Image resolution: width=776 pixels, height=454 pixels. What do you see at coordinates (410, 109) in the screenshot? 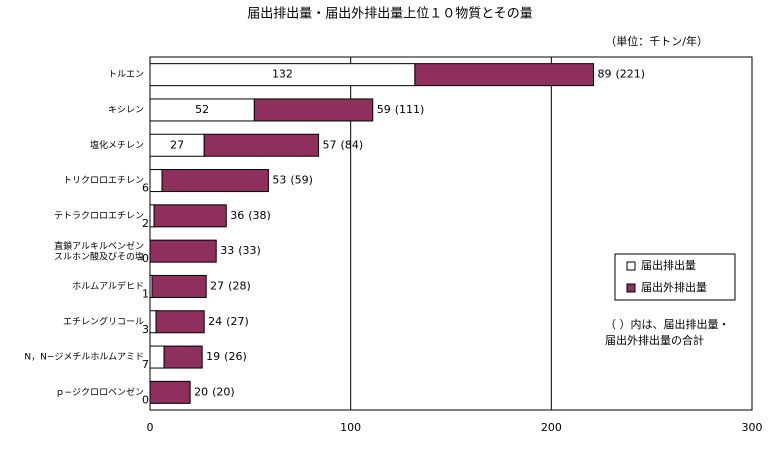
I see `total-label: (111)` at bounding box center [410, 109].